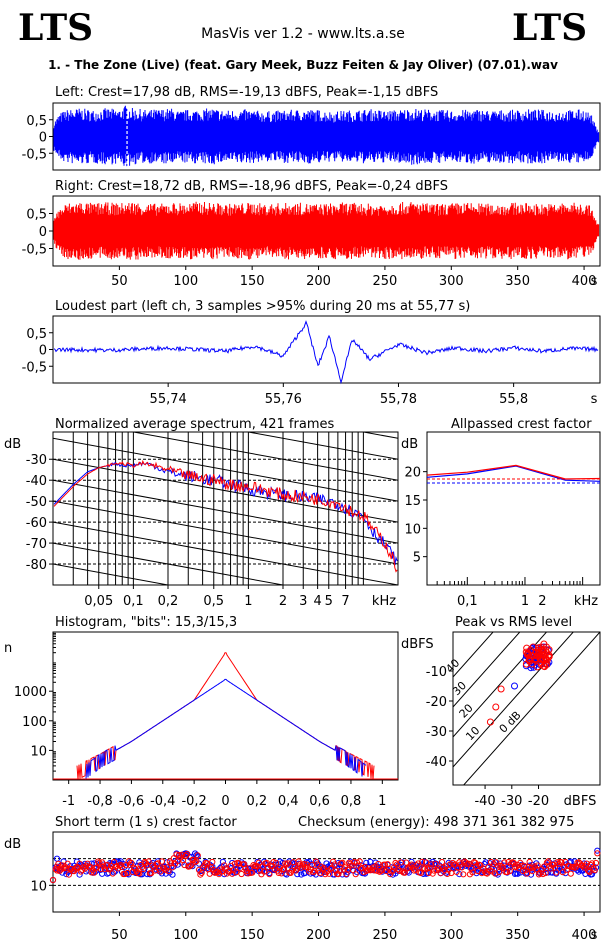 The height and width of the screenshot is (946, 606). I want to click on left-waveform-ytick-label: 0, so click(43, 138).